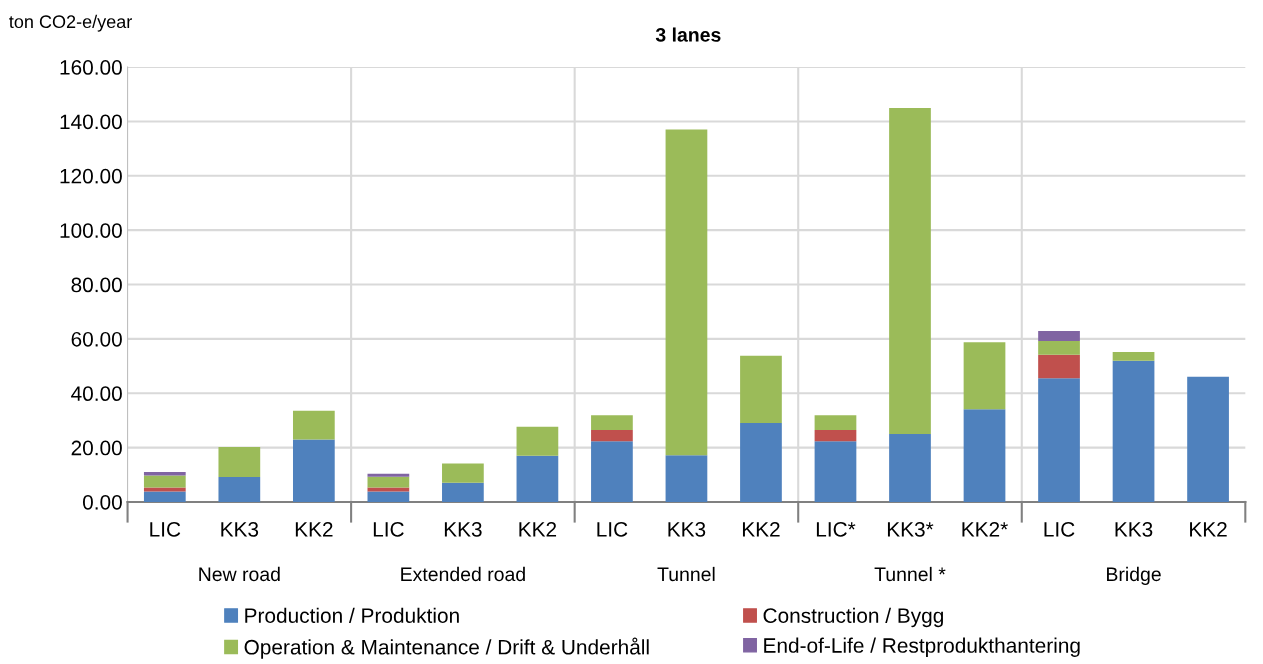 The image size is (1263, 664). I want to click on text: Extended road, so click(463, 574).